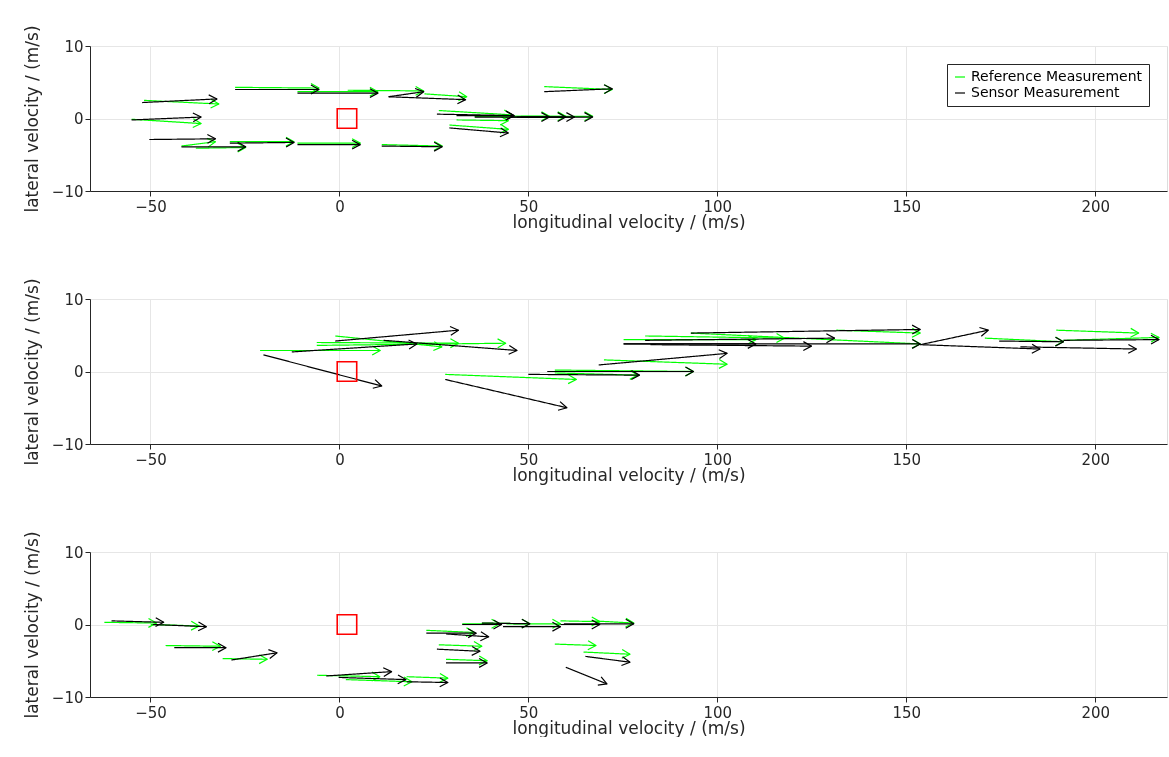 The image size is (1169, 757). What do you see at coordinates (1057, 76) in the screenshot?
I see `legend-label: Reference Measurement` at bounding box center [1057, 76].